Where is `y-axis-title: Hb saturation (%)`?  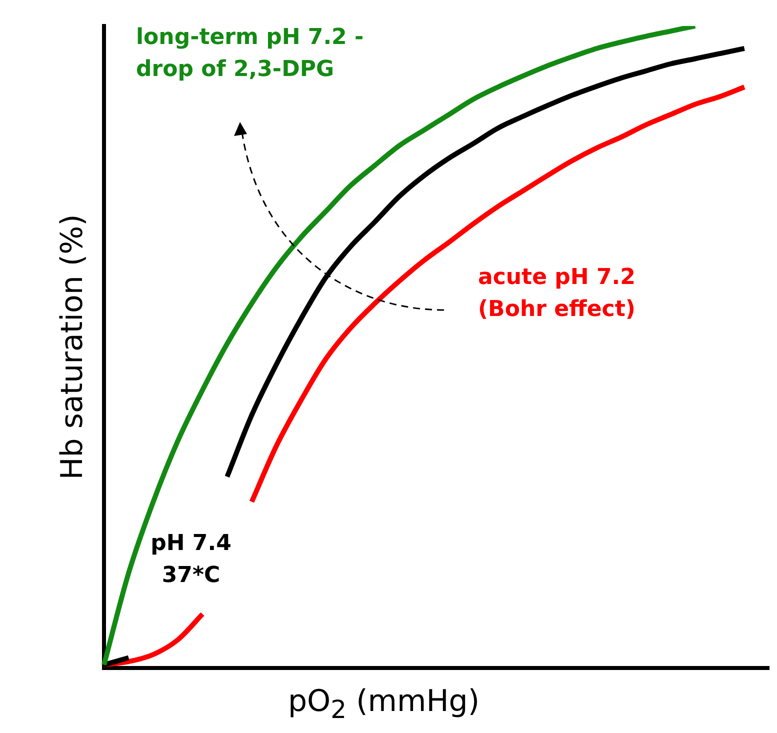 y-axis-title: Hb saturation (%) is located at coordinates (72, 347).